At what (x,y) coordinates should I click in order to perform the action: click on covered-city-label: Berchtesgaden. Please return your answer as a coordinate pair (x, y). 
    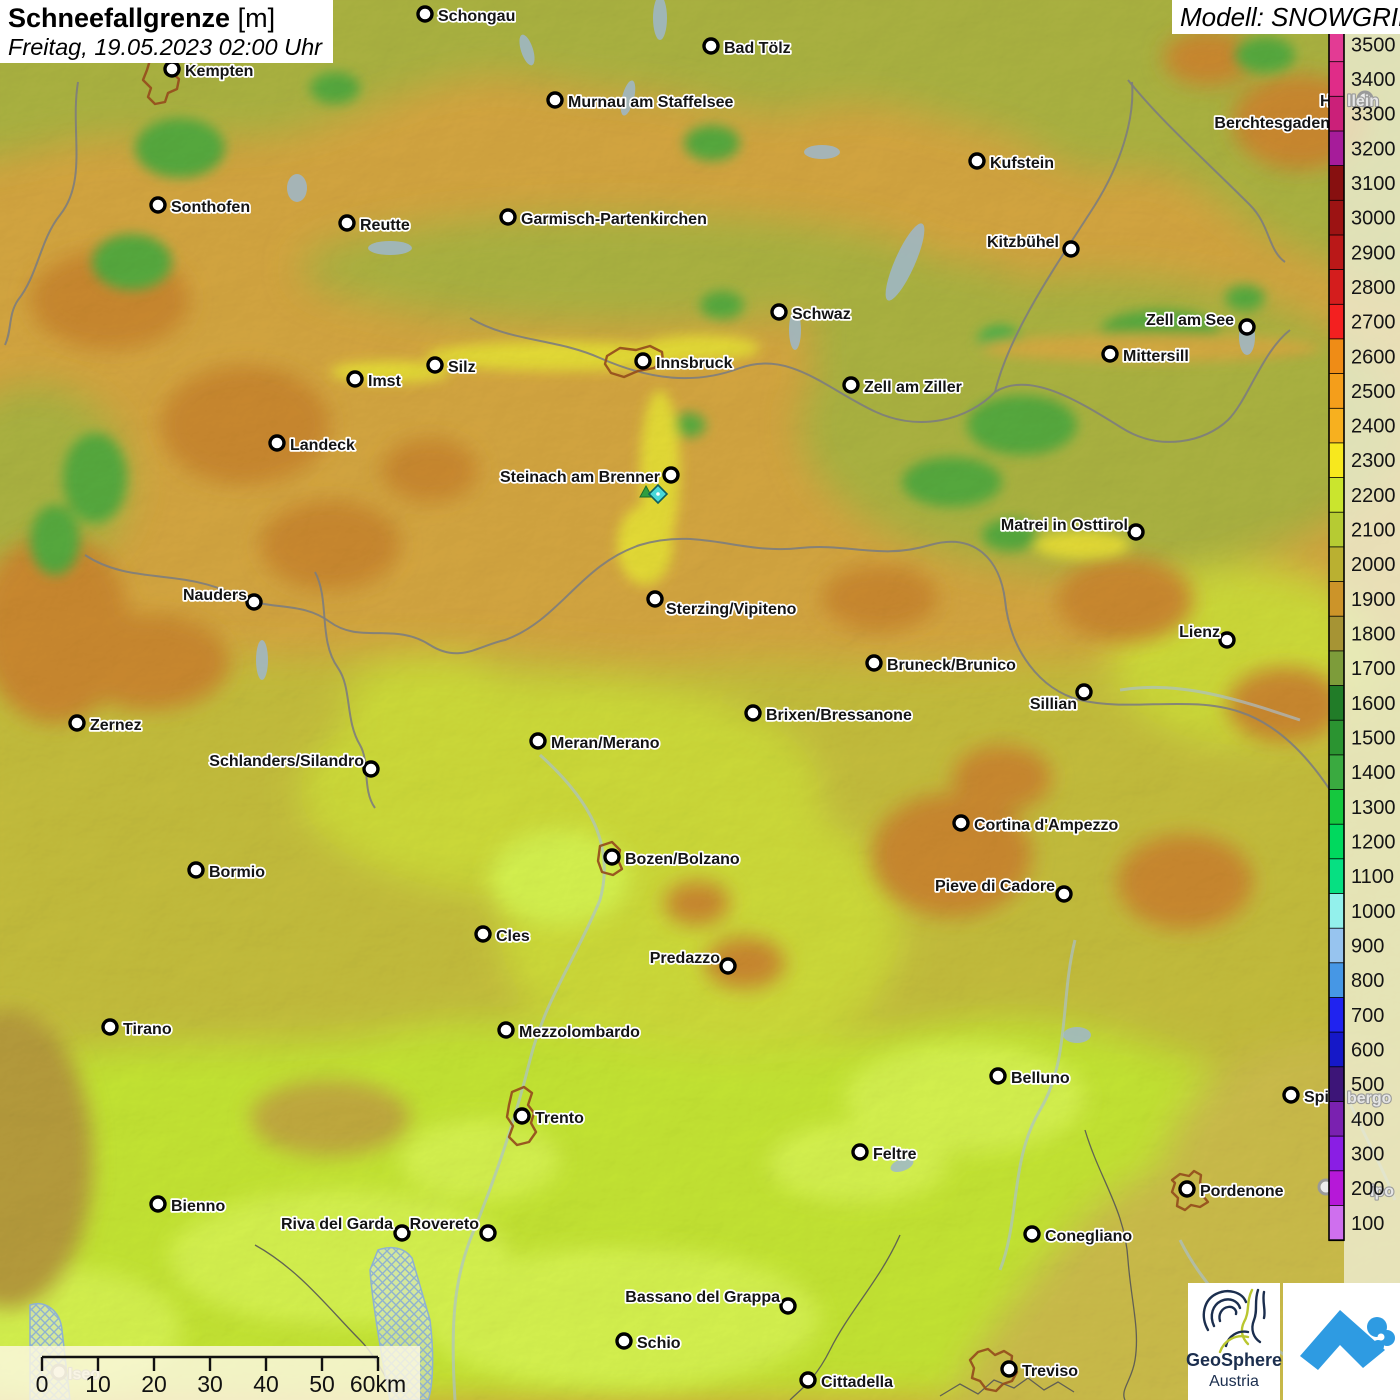
    Looking at the image, I should click on (1272, 123).